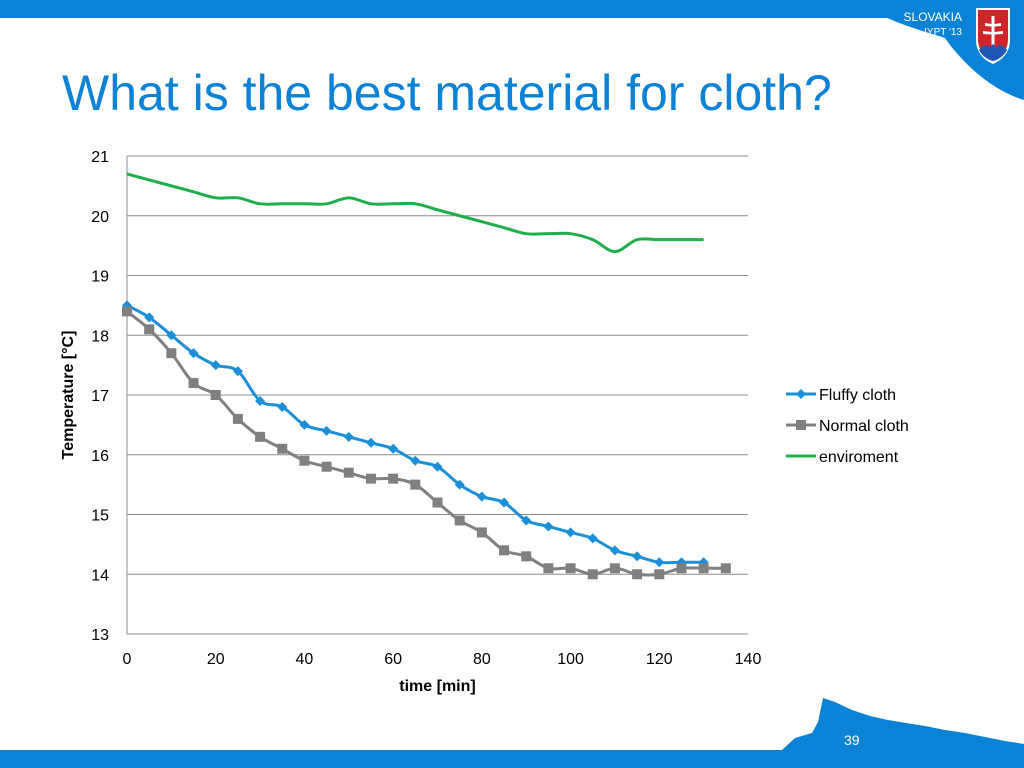 Image resolution: width=1024 pixels, height=768 pixels. Describe the element at coordinates (100, 336) in the screenshot. I see `y-tick-label: 18` at that location.